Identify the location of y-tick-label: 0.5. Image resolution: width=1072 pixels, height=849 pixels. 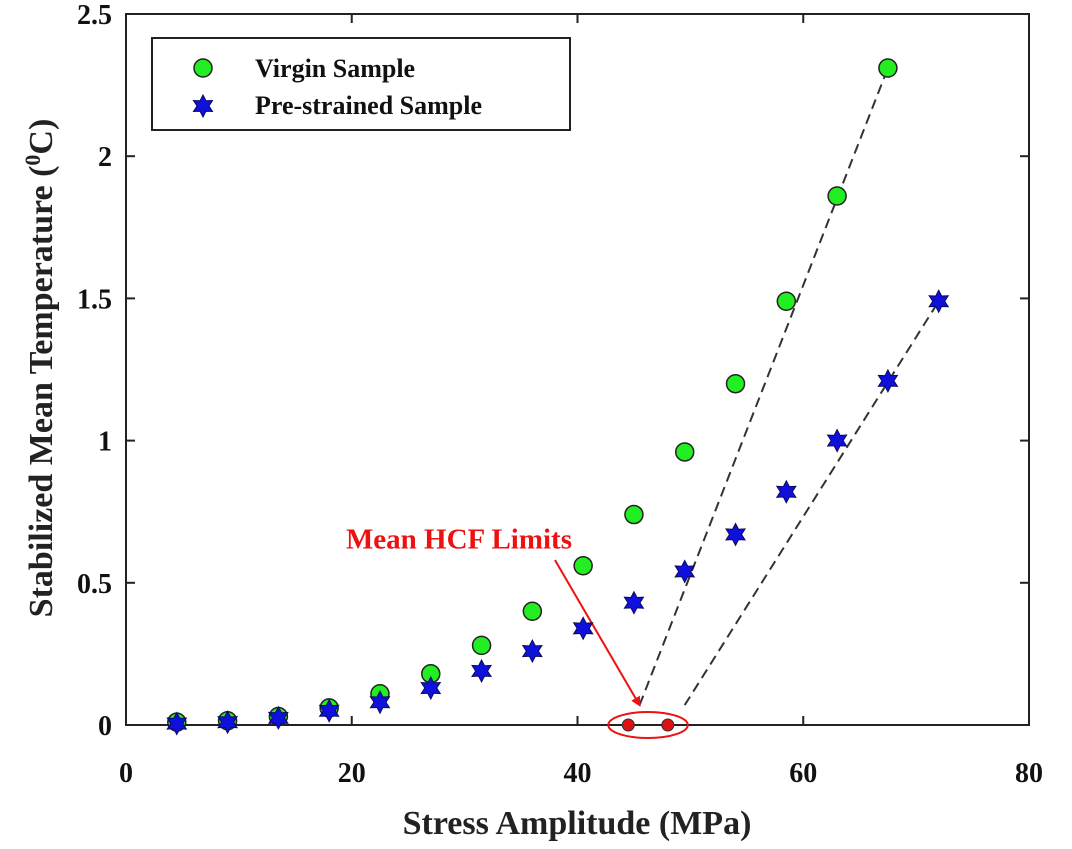
(94, 584).